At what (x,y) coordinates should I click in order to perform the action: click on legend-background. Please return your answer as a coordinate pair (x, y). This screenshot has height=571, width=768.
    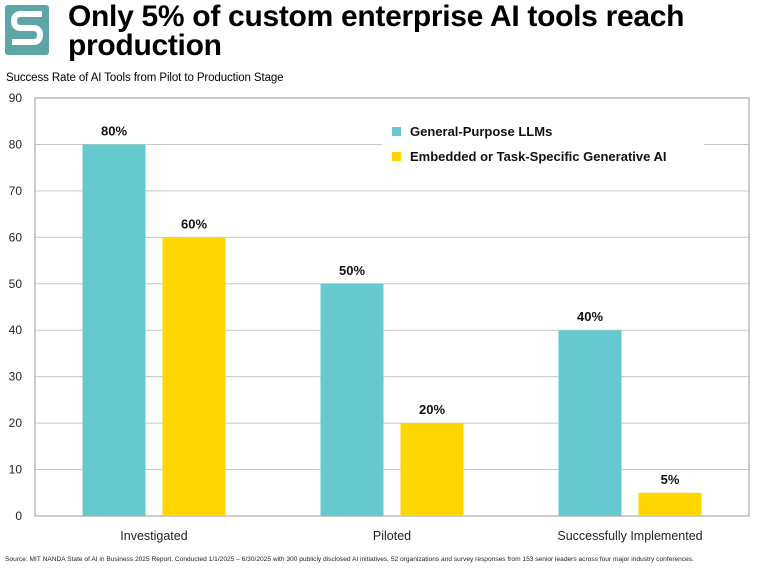
    Looking at the image, I should click on (543, 144).